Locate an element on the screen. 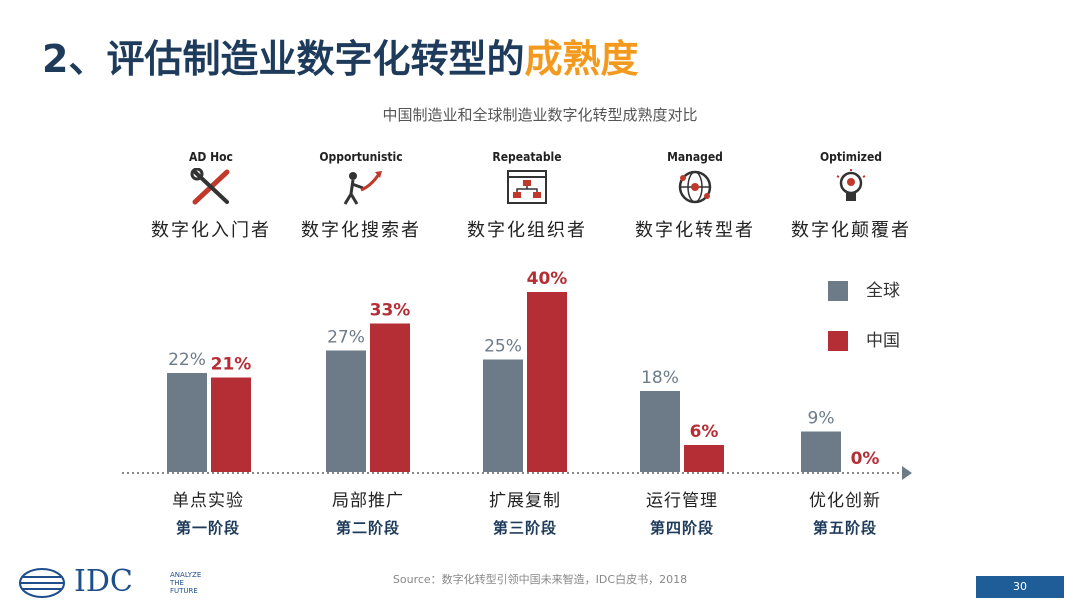 The height and width of the screenshot is (608, 1080). stage-header-1: AD Hoc 数字化入门者 is located at coordinates (211, 196).